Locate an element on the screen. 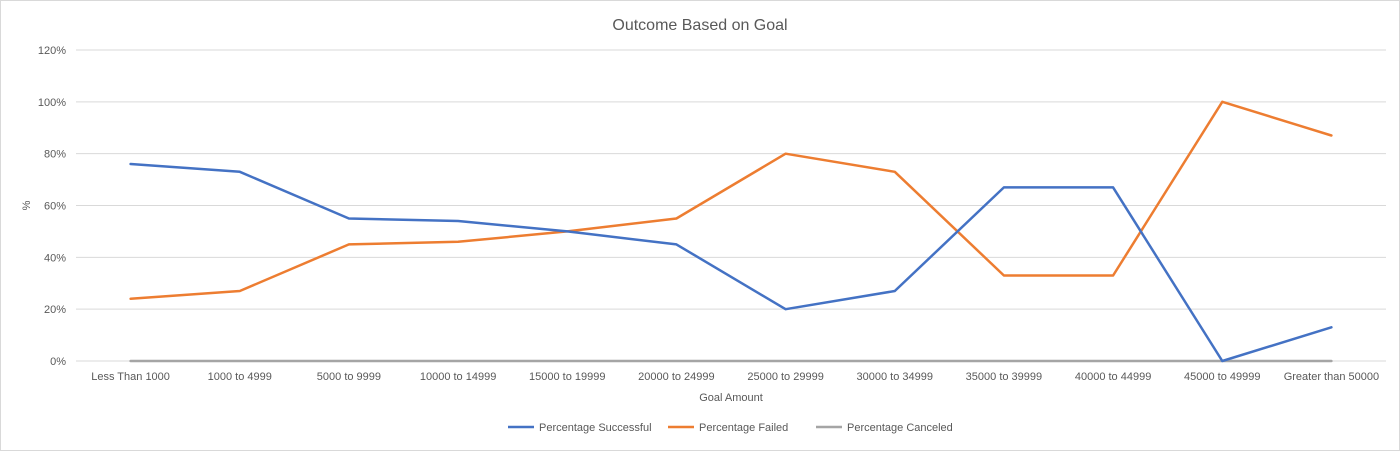  x-tick-label: 25000 to 29999 is located at coordinates (785, 377).